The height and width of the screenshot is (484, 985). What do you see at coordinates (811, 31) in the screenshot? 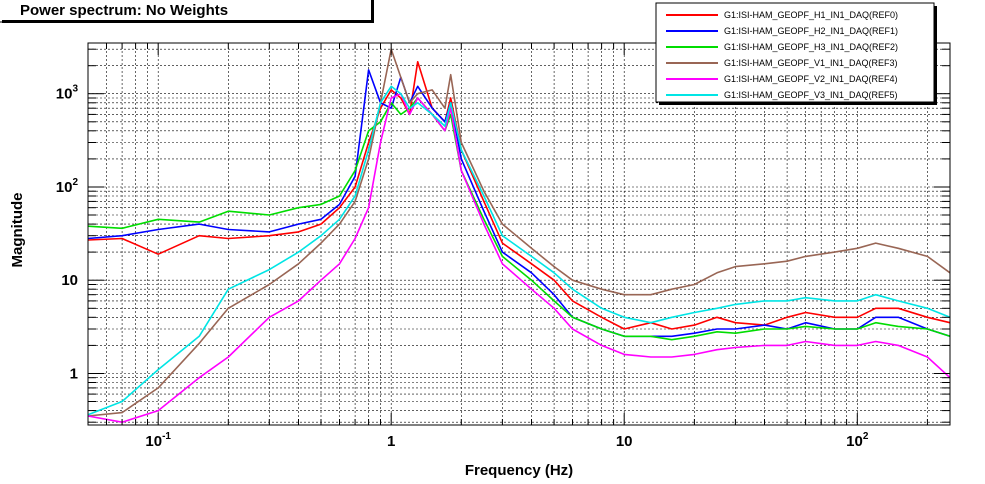
I see `legend-label: G1:ISI-HAM_GEOPF_H2_IN1_DAQ(REF1)` at bounding box center [811, 31].